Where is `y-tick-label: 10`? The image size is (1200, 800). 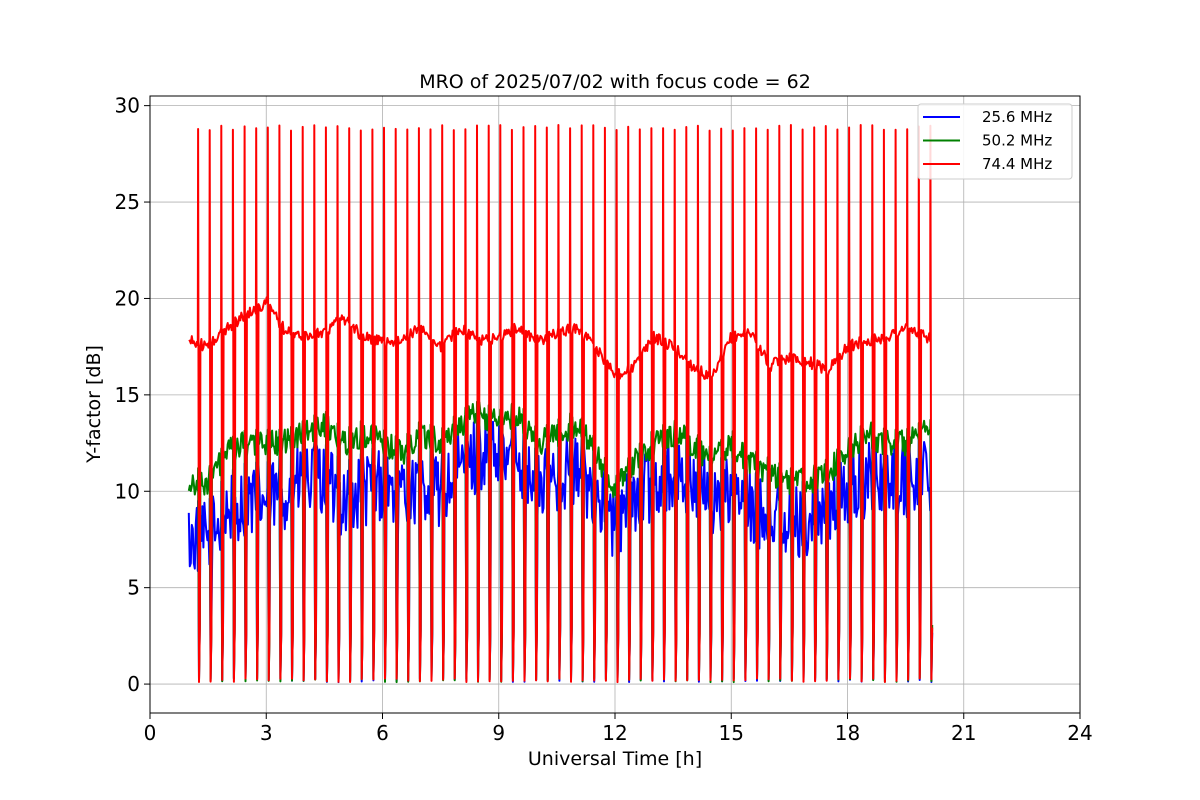
y-tick-label: 10 is located at coordinates (127, 491).